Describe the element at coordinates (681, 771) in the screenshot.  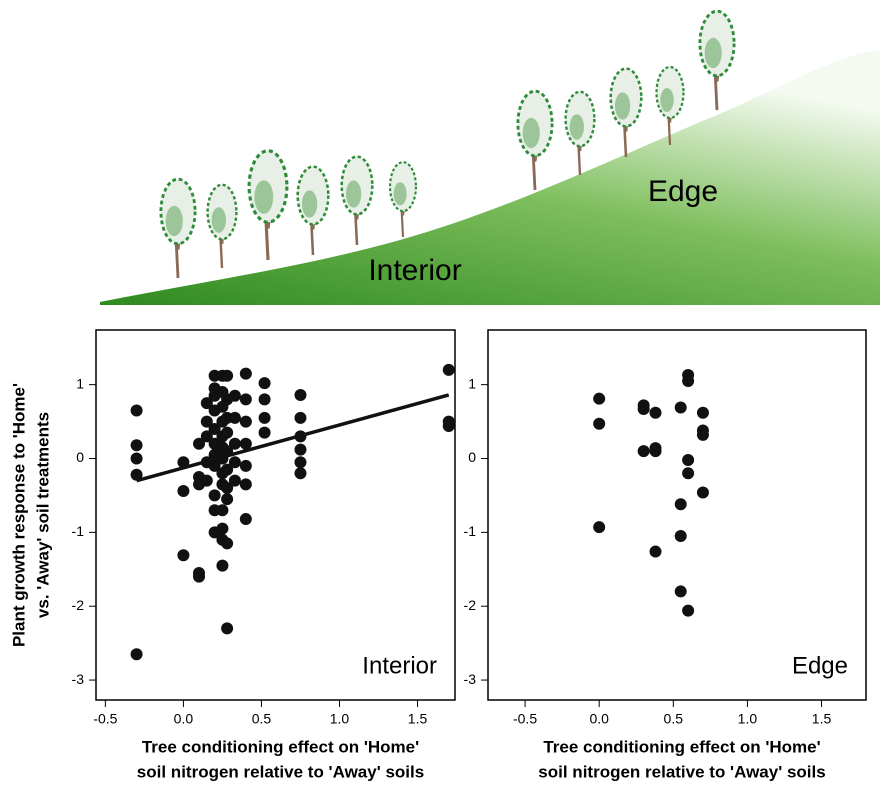
I see `x-axis-label: soil nitrogen relative to 'Away' soils` at that location.